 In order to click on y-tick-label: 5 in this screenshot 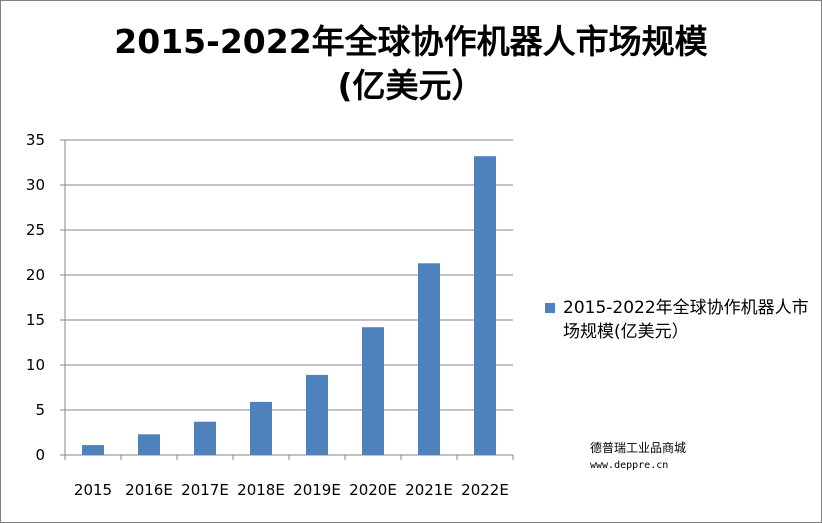, I will do `click(40, 410)`.